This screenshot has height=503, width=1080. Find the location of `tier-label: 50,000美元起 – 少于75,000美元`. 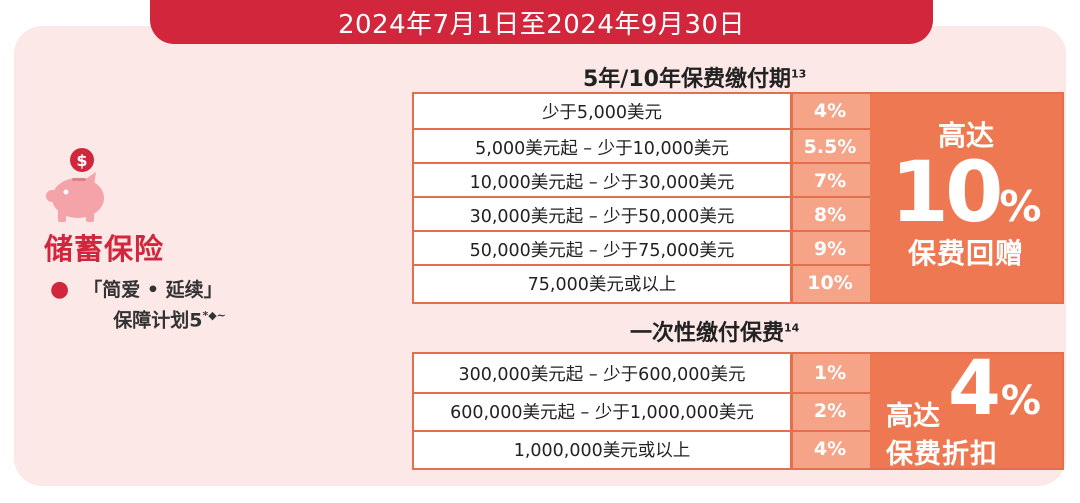

tier-label: 50,000美元起 – 少于75,000美元 is located at coordinates (602, 249).